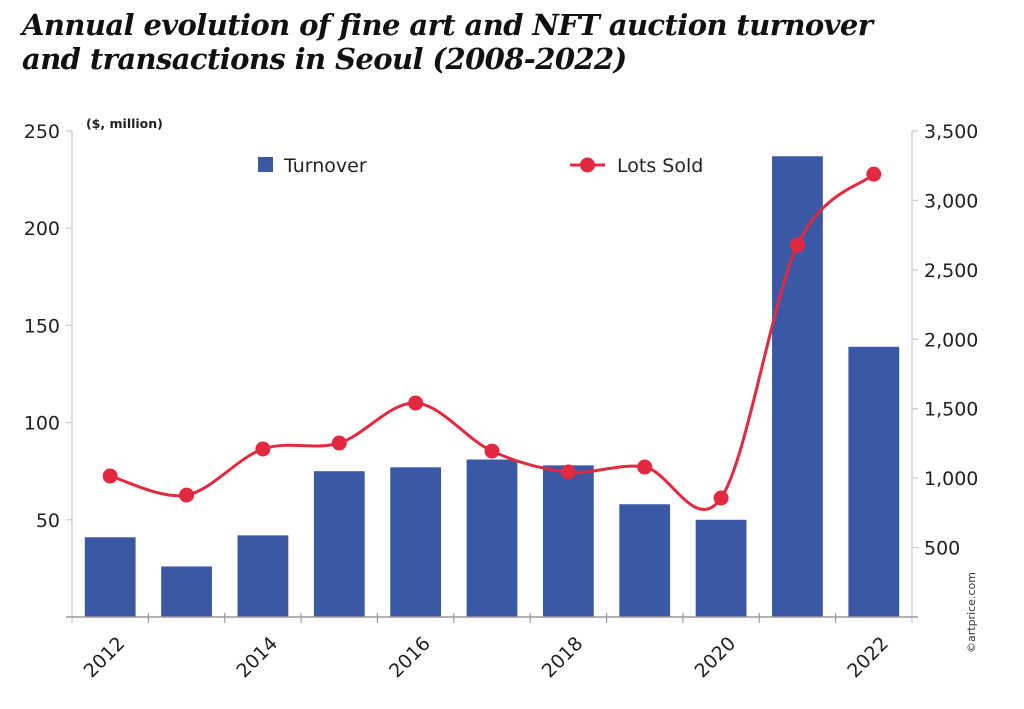  I want to click on point-lots-sold-2022, so click(874, 174).